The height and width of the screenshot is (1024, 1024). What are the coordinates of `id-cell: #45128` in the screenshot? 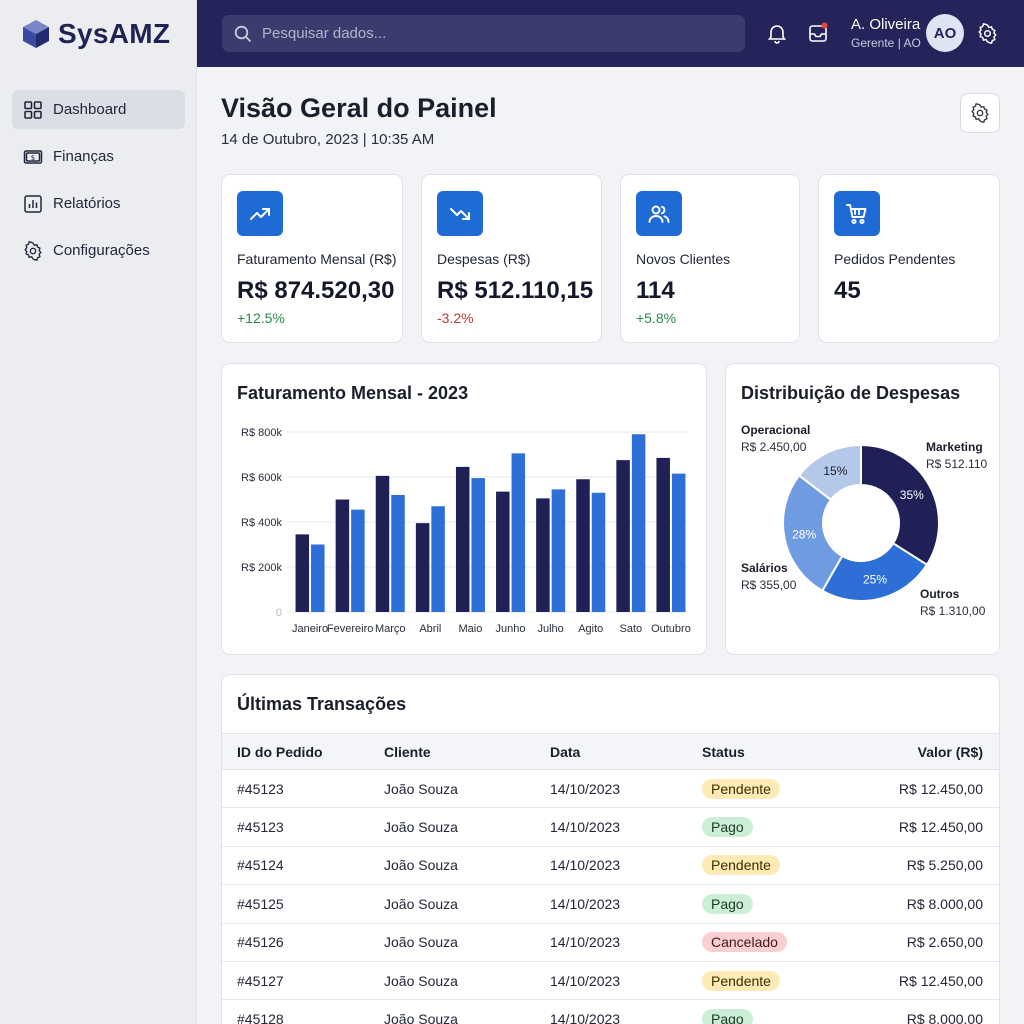 It's located at (303, 1011).